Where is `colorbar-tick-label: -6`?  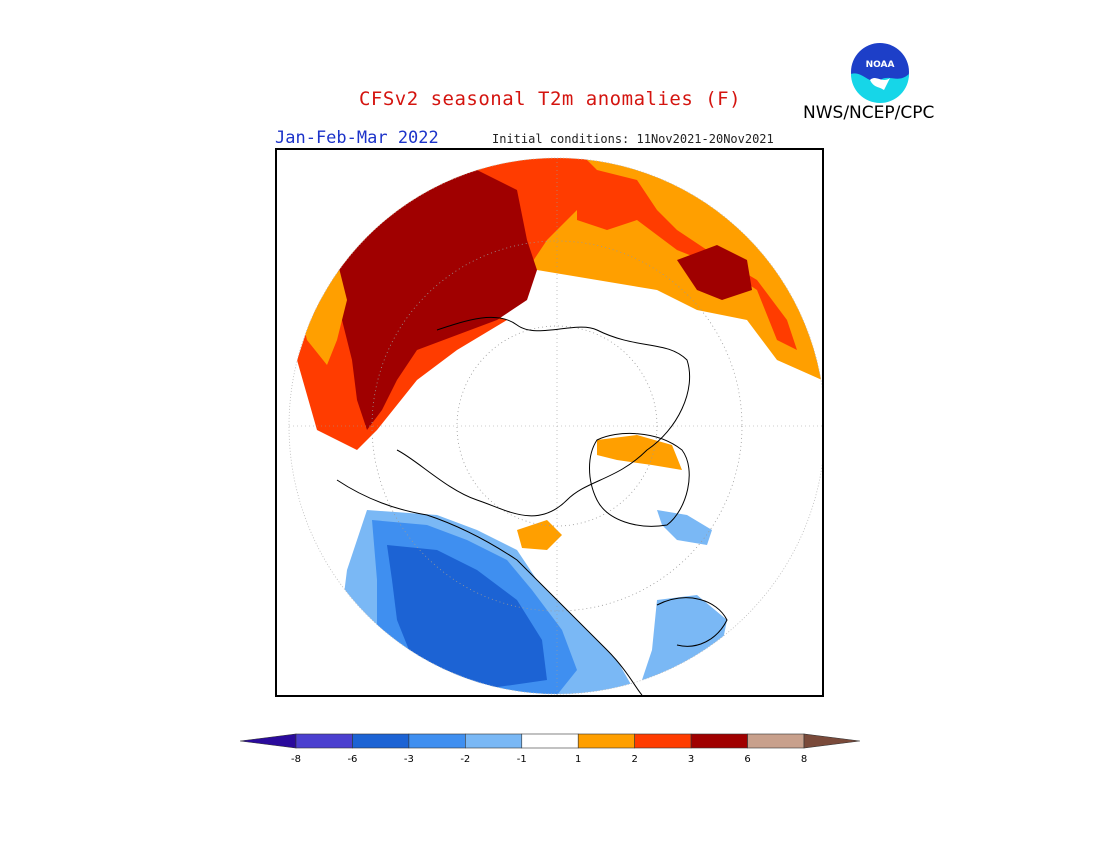
colorbar-tick-label: -6 is located at coordinates (352, 759).